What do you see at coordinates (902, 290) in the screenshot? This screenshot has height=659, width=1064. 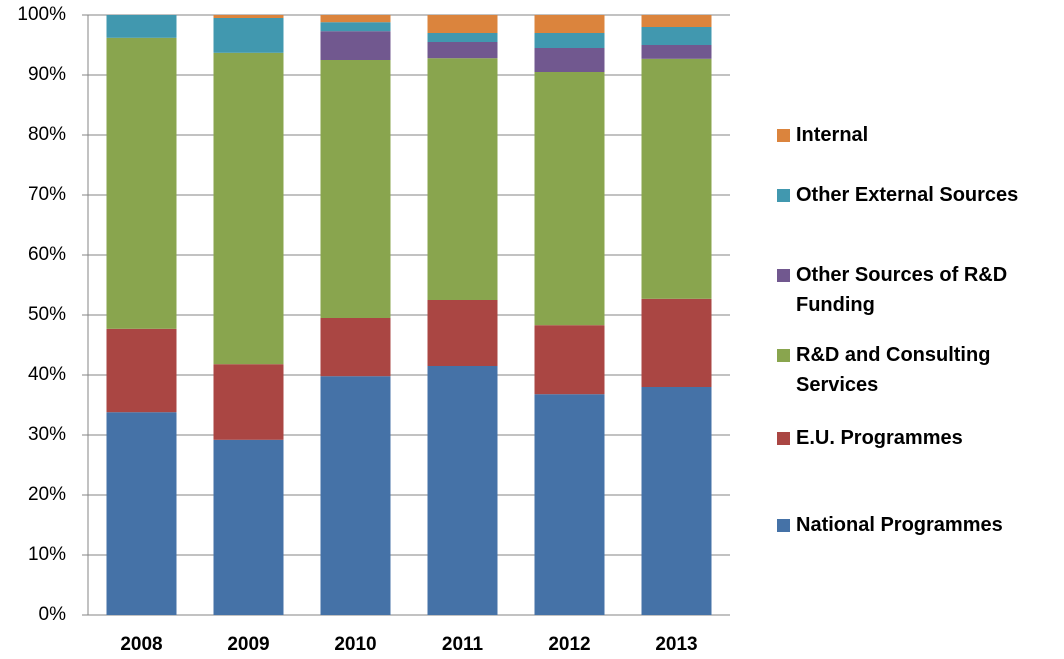 I see `legend-label: Other Sources of R&D Funding` at bounding box center [902, 290].